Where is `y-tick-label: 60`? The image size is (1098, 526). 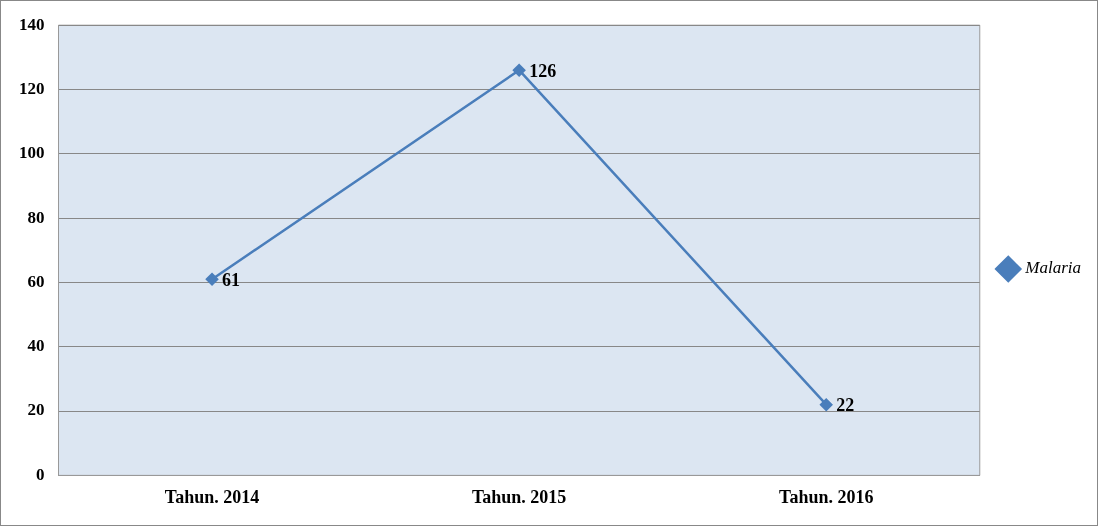
y-tick-label: 60 is located at coordinates (36, 281).